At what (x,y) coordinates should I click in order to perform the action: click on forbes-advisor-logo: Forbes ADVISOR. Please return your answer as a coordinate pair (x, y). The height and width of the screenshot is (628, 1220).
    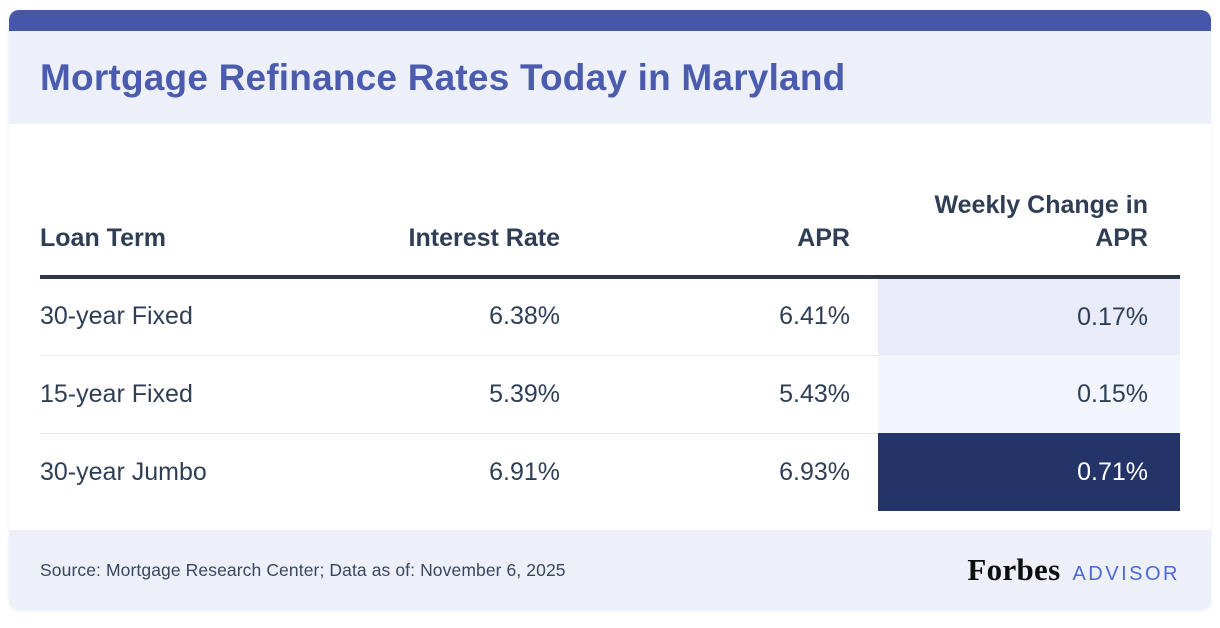
    Looking at the image, I should click on (1073, 570).